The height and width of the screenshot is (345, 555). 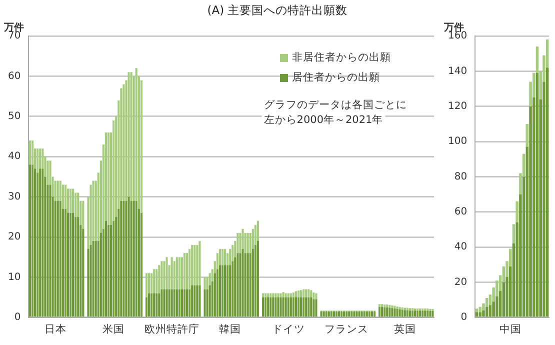 I want to click on y-tick-label: 50, so click(x=14, y=116).